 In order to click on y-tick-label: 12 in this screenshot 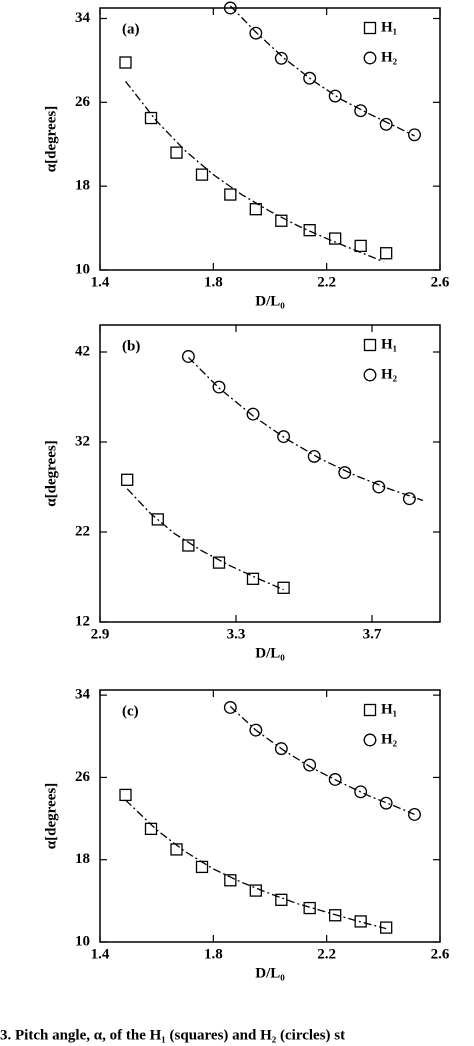, I will do `click(82, 621)`.